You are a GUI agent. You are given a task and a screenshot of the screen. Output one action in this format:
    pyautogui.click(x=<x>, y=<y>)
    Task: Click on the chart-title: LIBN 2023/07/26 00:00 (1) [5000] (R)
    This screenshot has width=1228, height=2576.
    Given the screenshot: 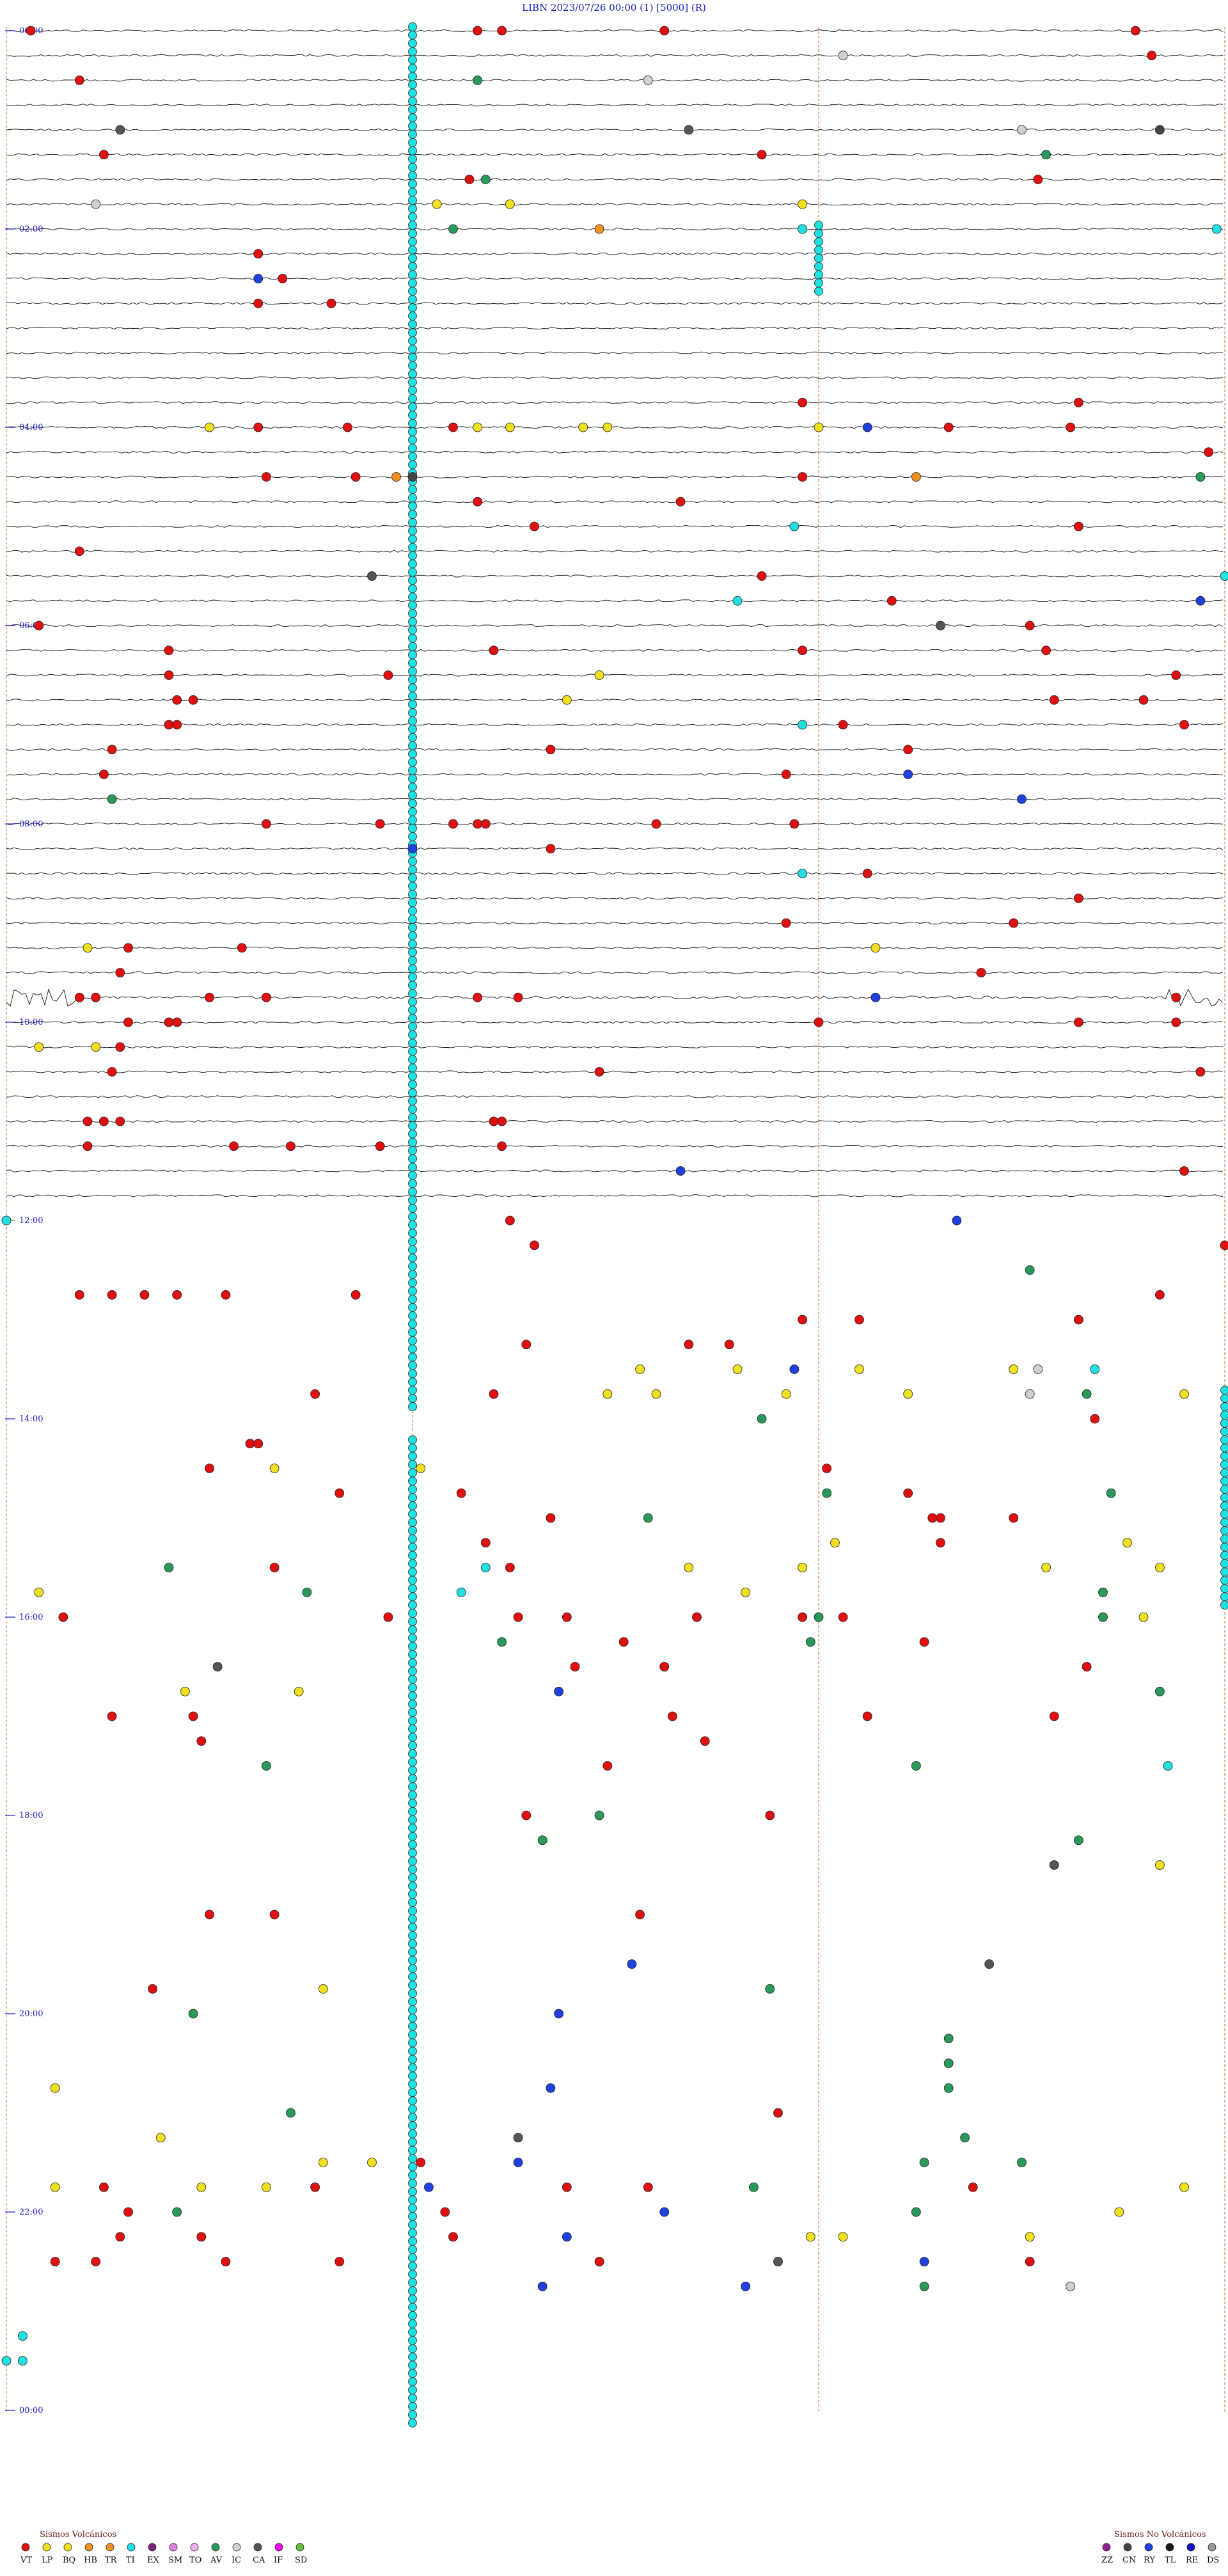 What is the action you would take?
    pyautogui.click(x=614, y=7)
    